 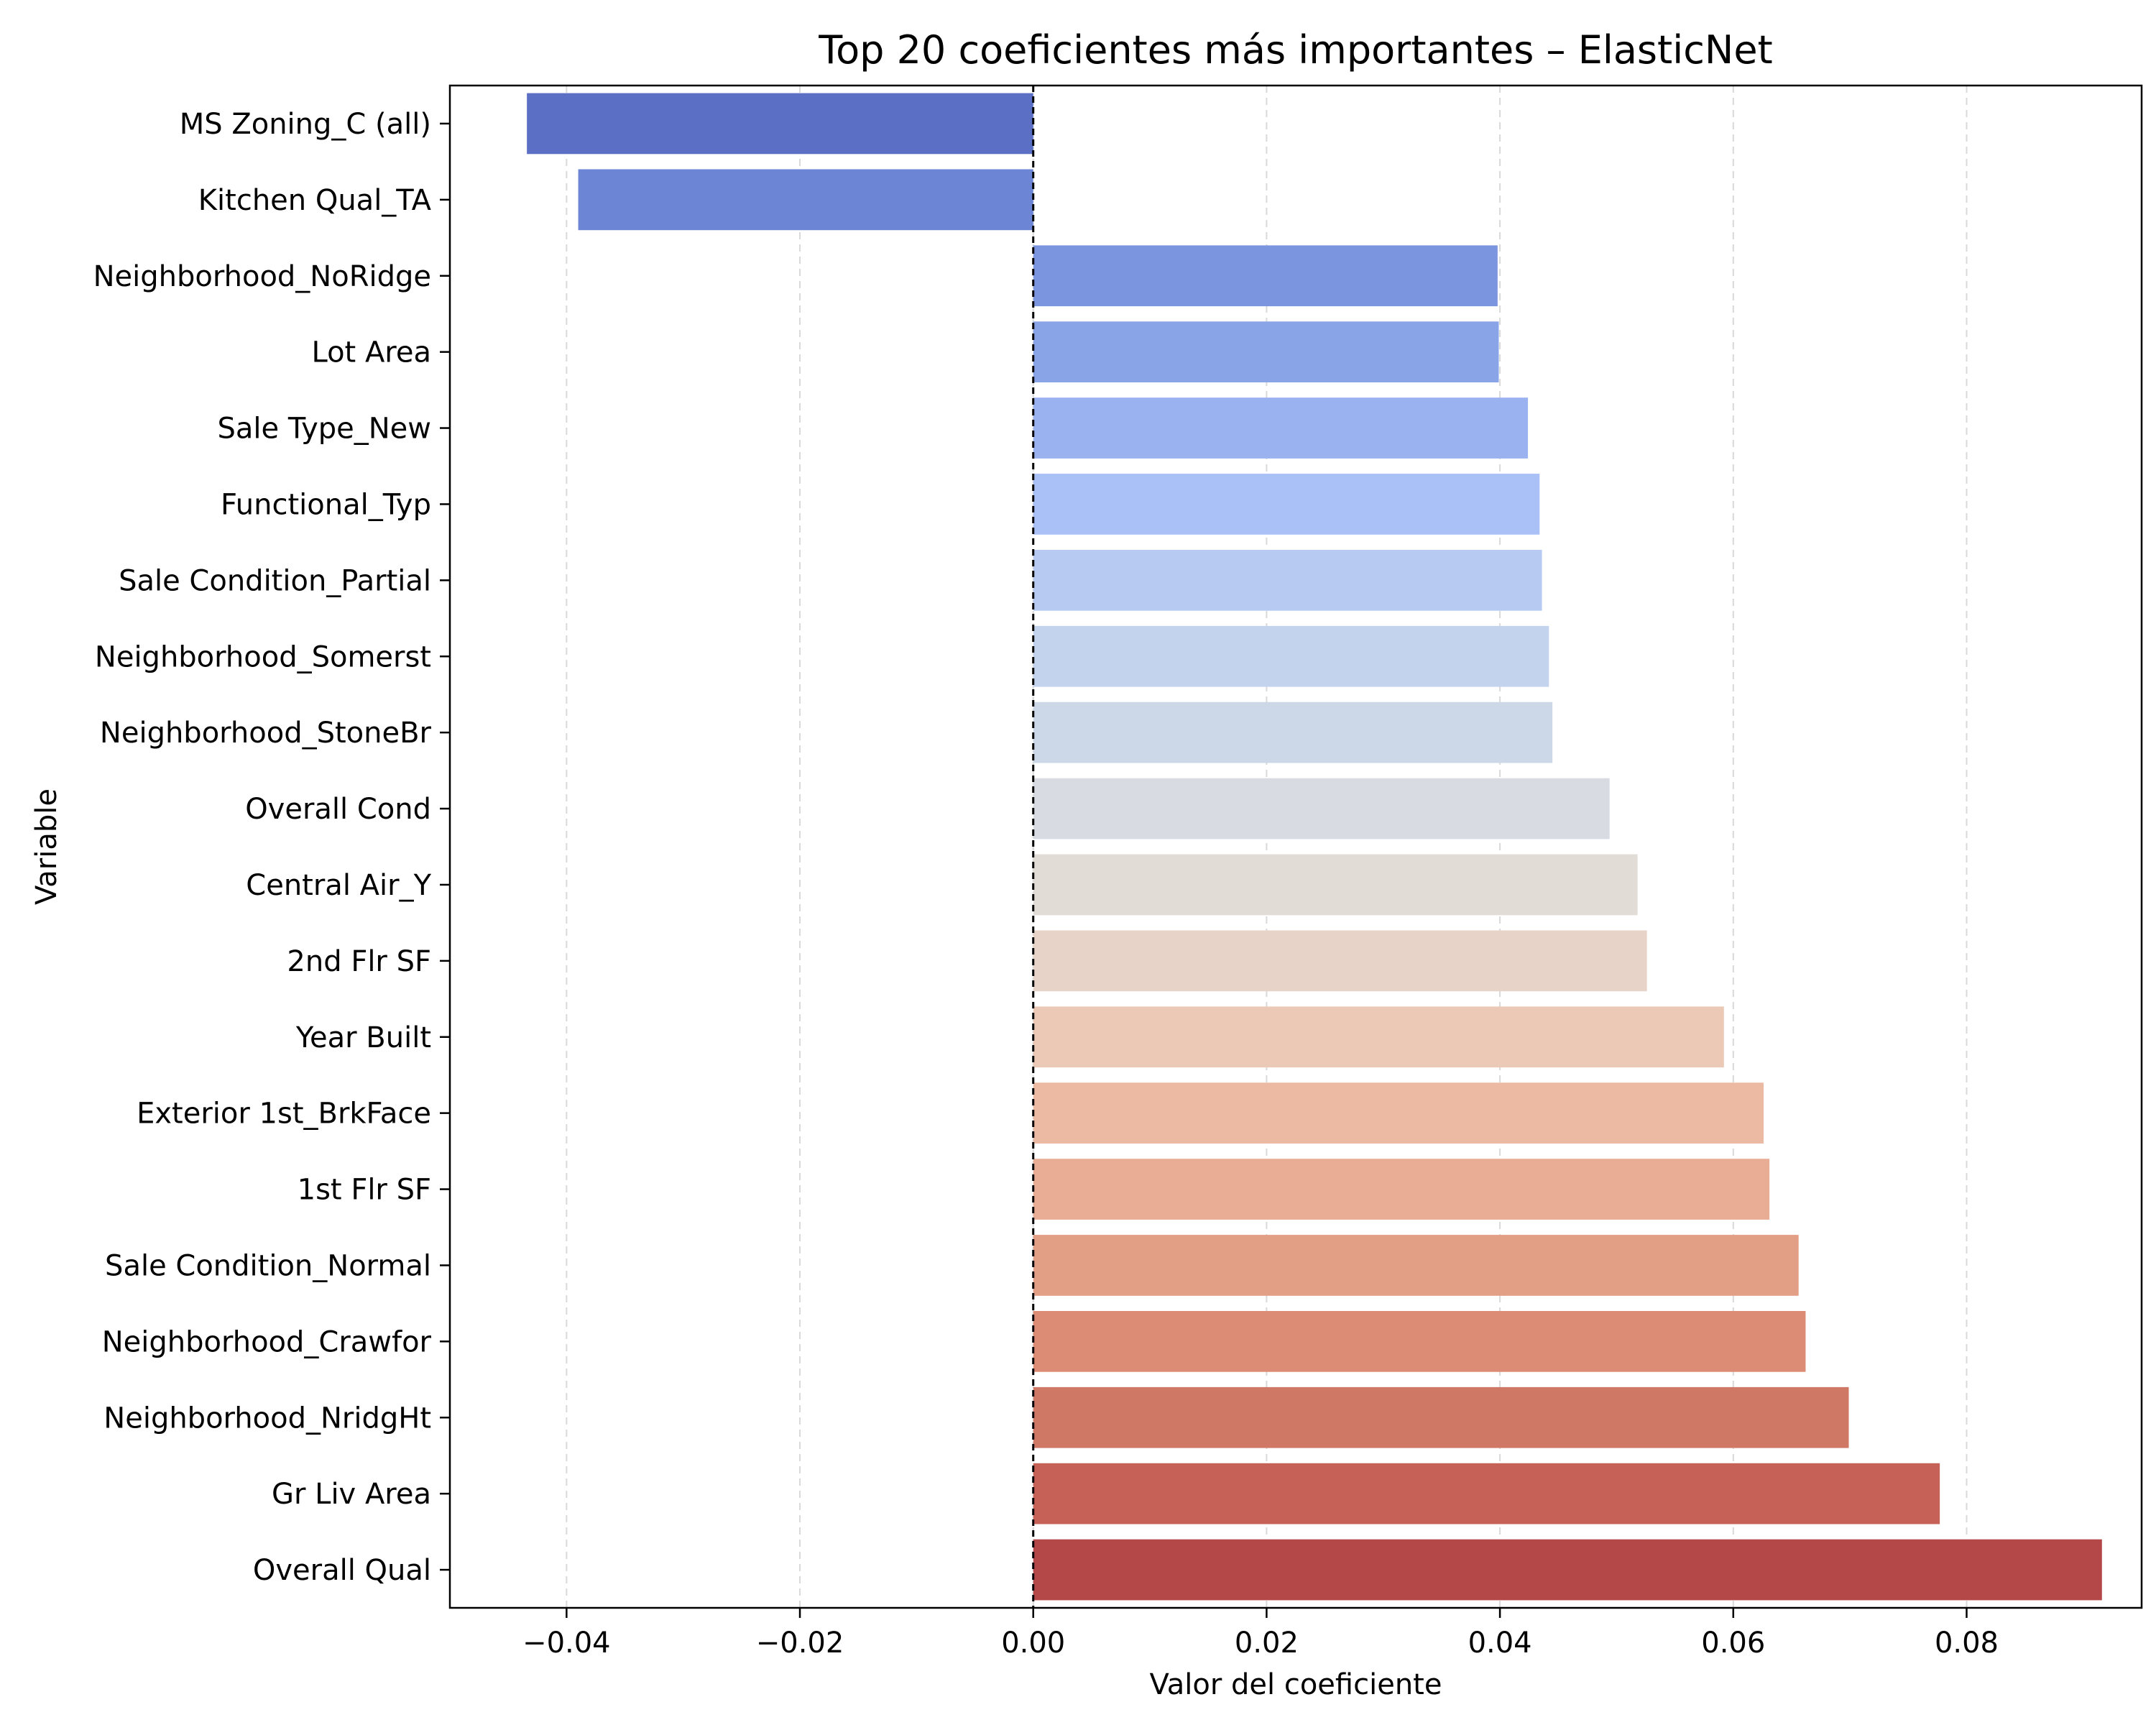 I want to click on y-tick-label: 1st Flr SF, so click(x=365, y=1190).